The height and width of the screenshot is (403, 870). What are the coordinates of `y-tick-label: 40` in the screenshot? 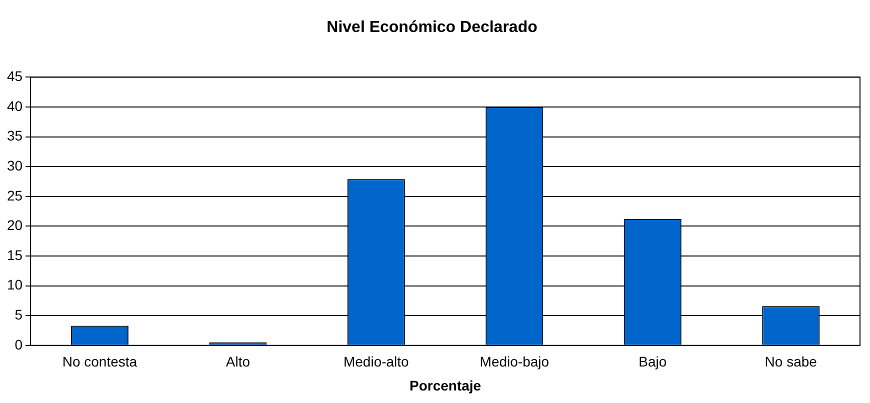 It's located at (14, 106).